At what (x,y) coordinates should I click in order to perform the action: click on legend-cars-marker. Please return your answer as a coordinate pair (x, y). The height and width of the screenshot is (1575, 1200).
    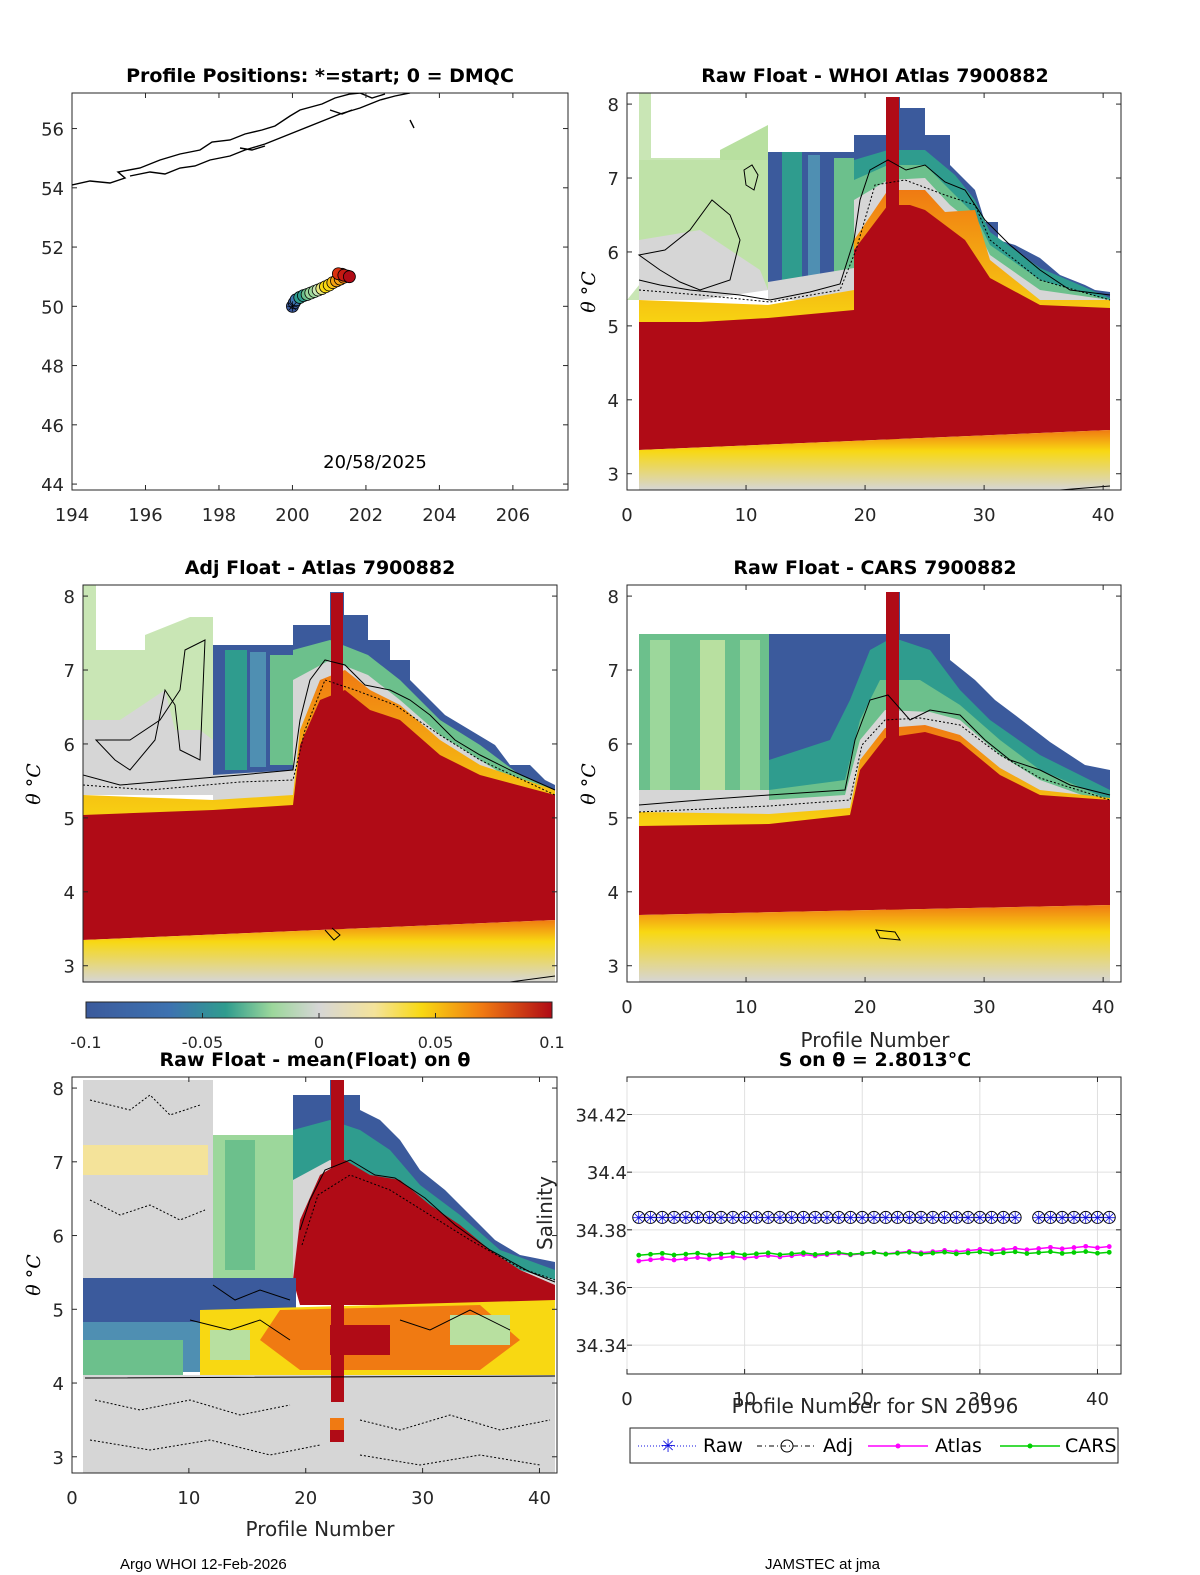
    Looking at the image, I should click on (1030, 1446).